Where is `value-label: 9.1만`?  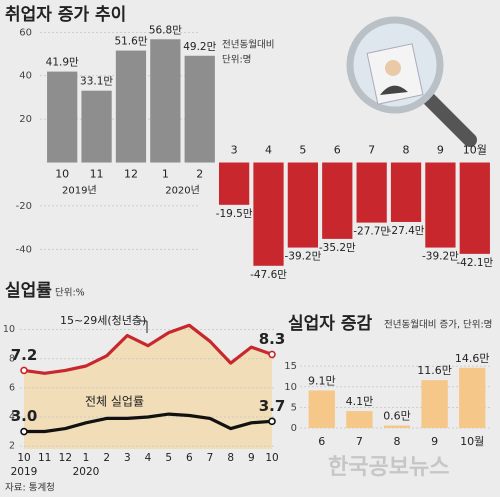 value-label: 9.1만 is located at coordinates (322, 380).